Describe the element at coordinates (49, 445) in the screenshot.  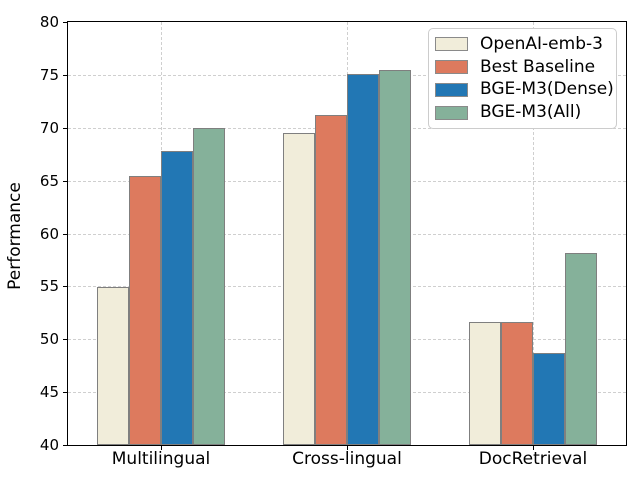
I see `y-tick-label: 40` at that location.